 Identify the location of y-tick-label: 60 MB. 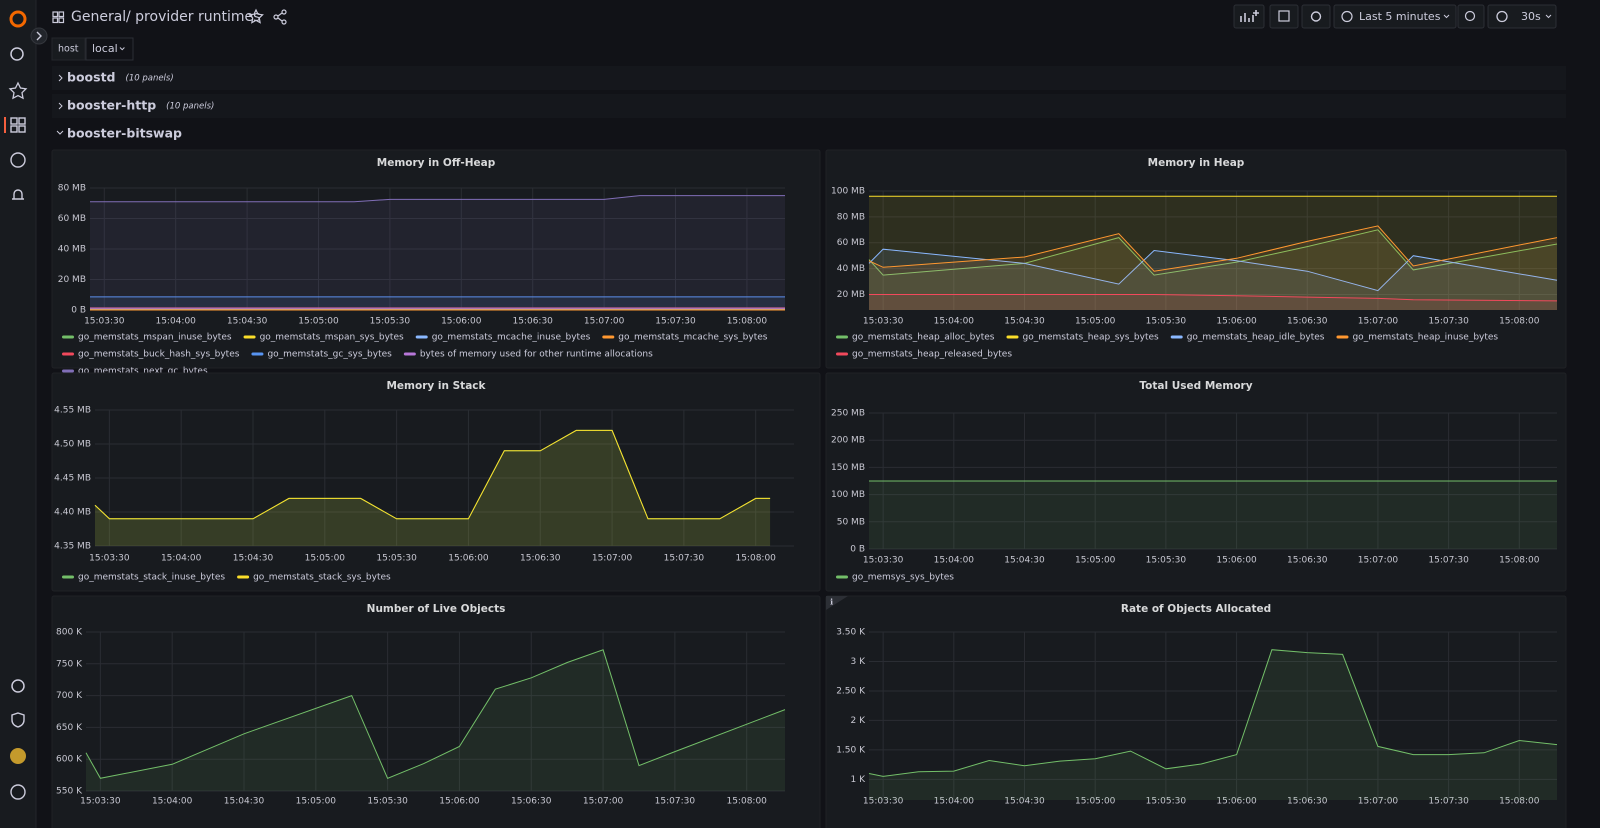
(851, 243).